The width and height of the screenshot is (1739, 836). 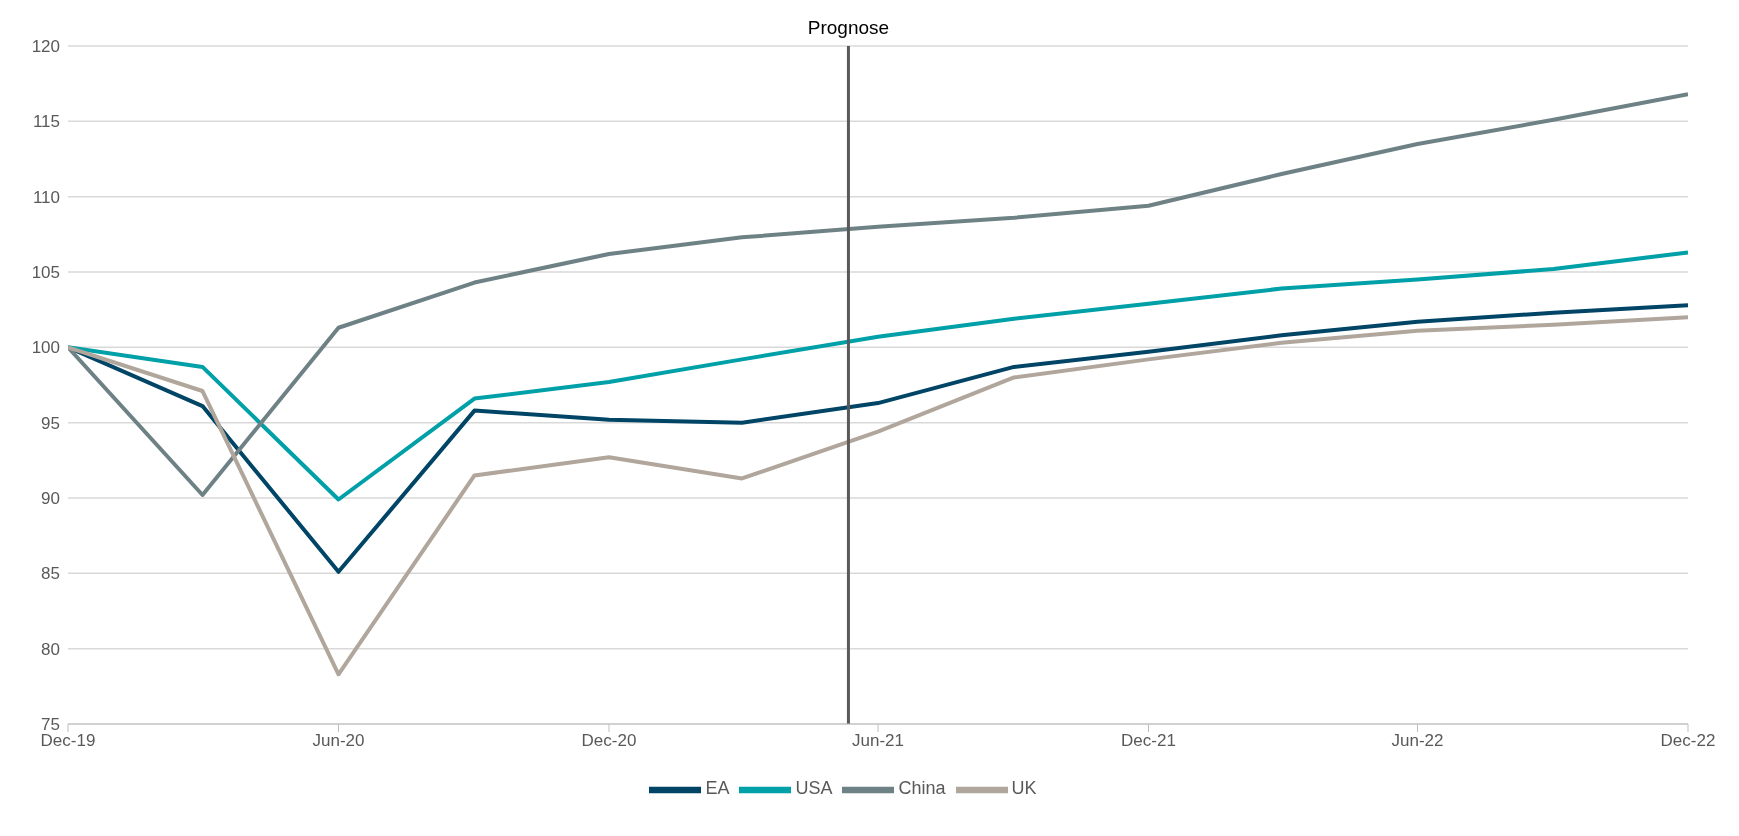 I want to click on y-tick-label: 120, so click(x=45, y=47).